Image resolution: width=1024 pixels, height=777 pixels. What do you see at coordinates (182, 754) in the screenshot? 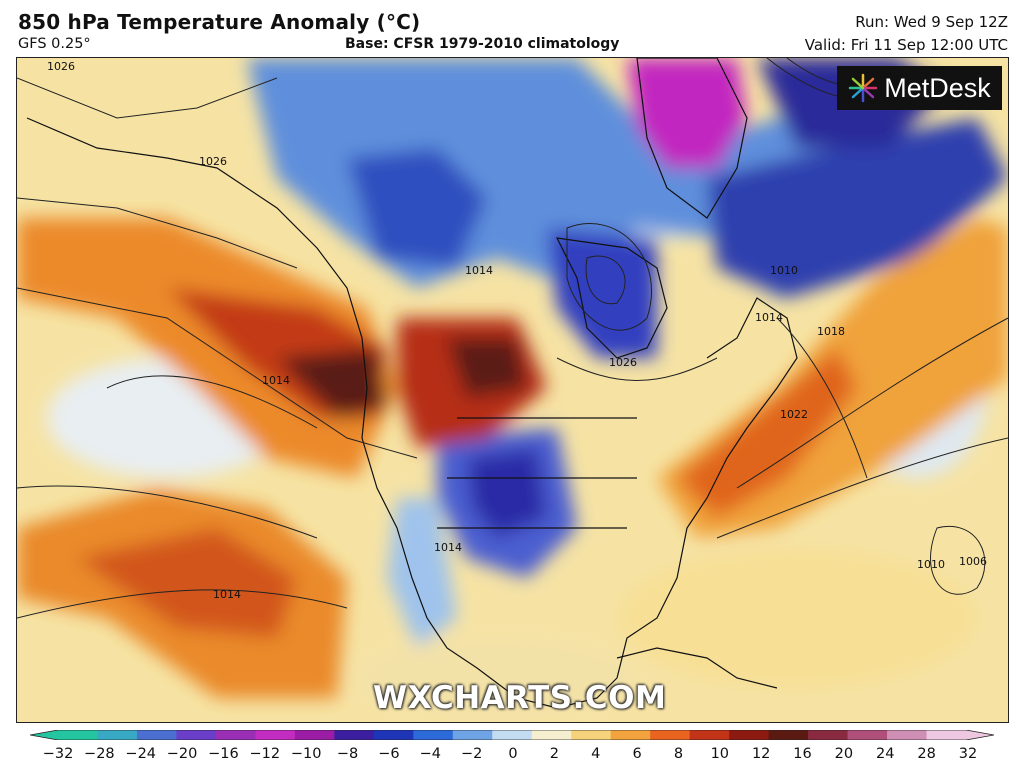
I see `colorbar-tick-label: −20` at bounding box center [182, 754].